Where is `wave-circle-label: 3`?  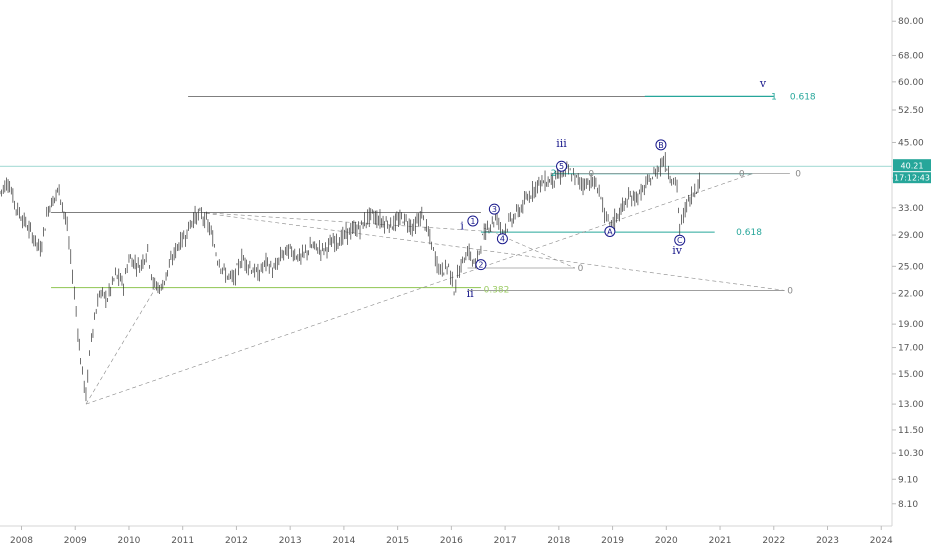
wave-circle-label: 3 is located at coordinates (494, 209).